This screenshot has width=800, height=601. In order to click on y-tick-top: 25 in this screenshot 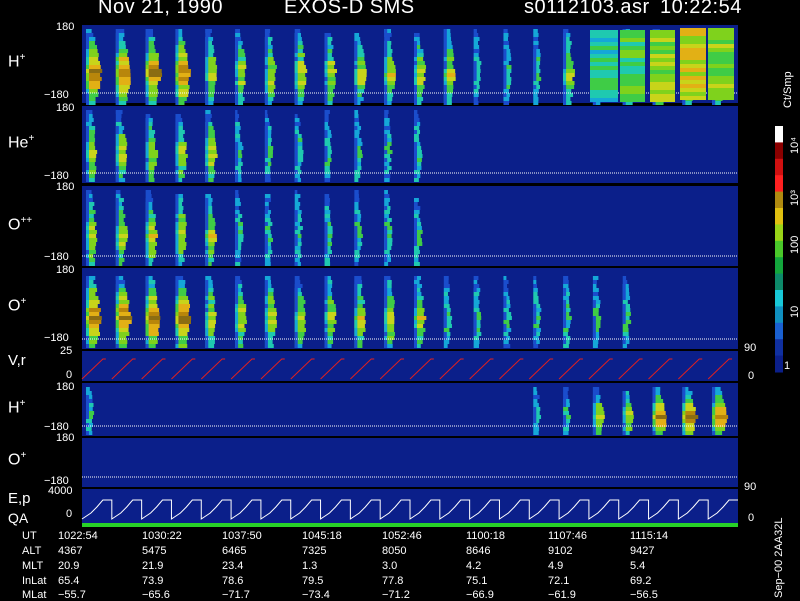, I will do `click(66, 351)`.